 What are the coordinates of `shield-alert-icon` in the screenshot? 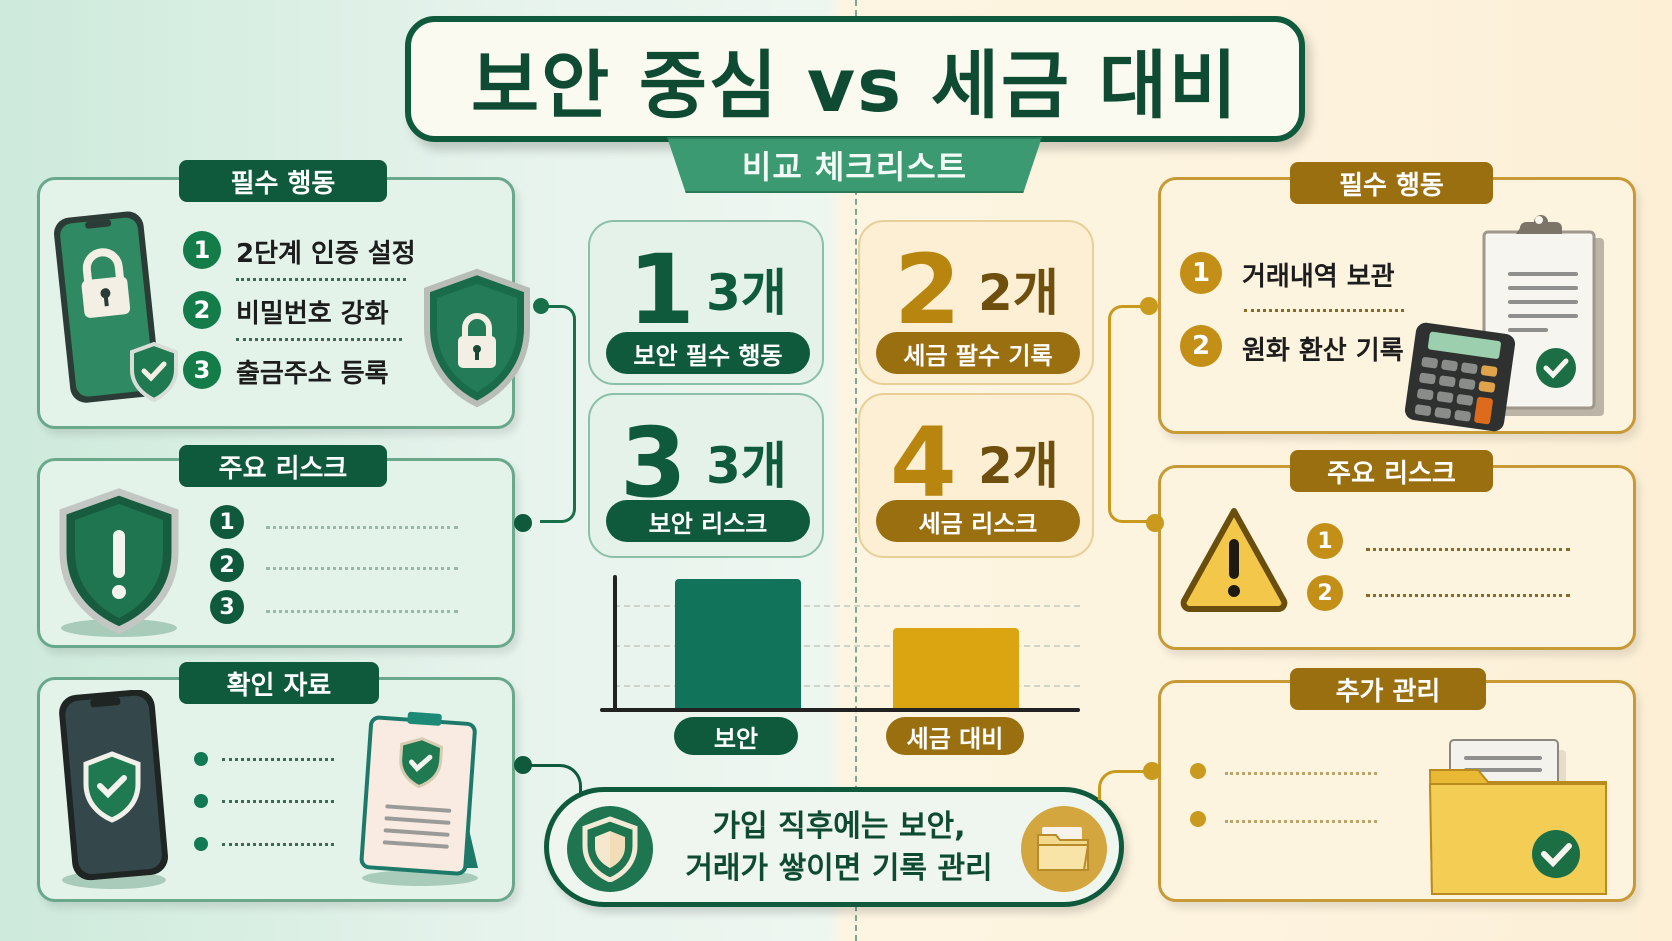 It's located at (119, 563).